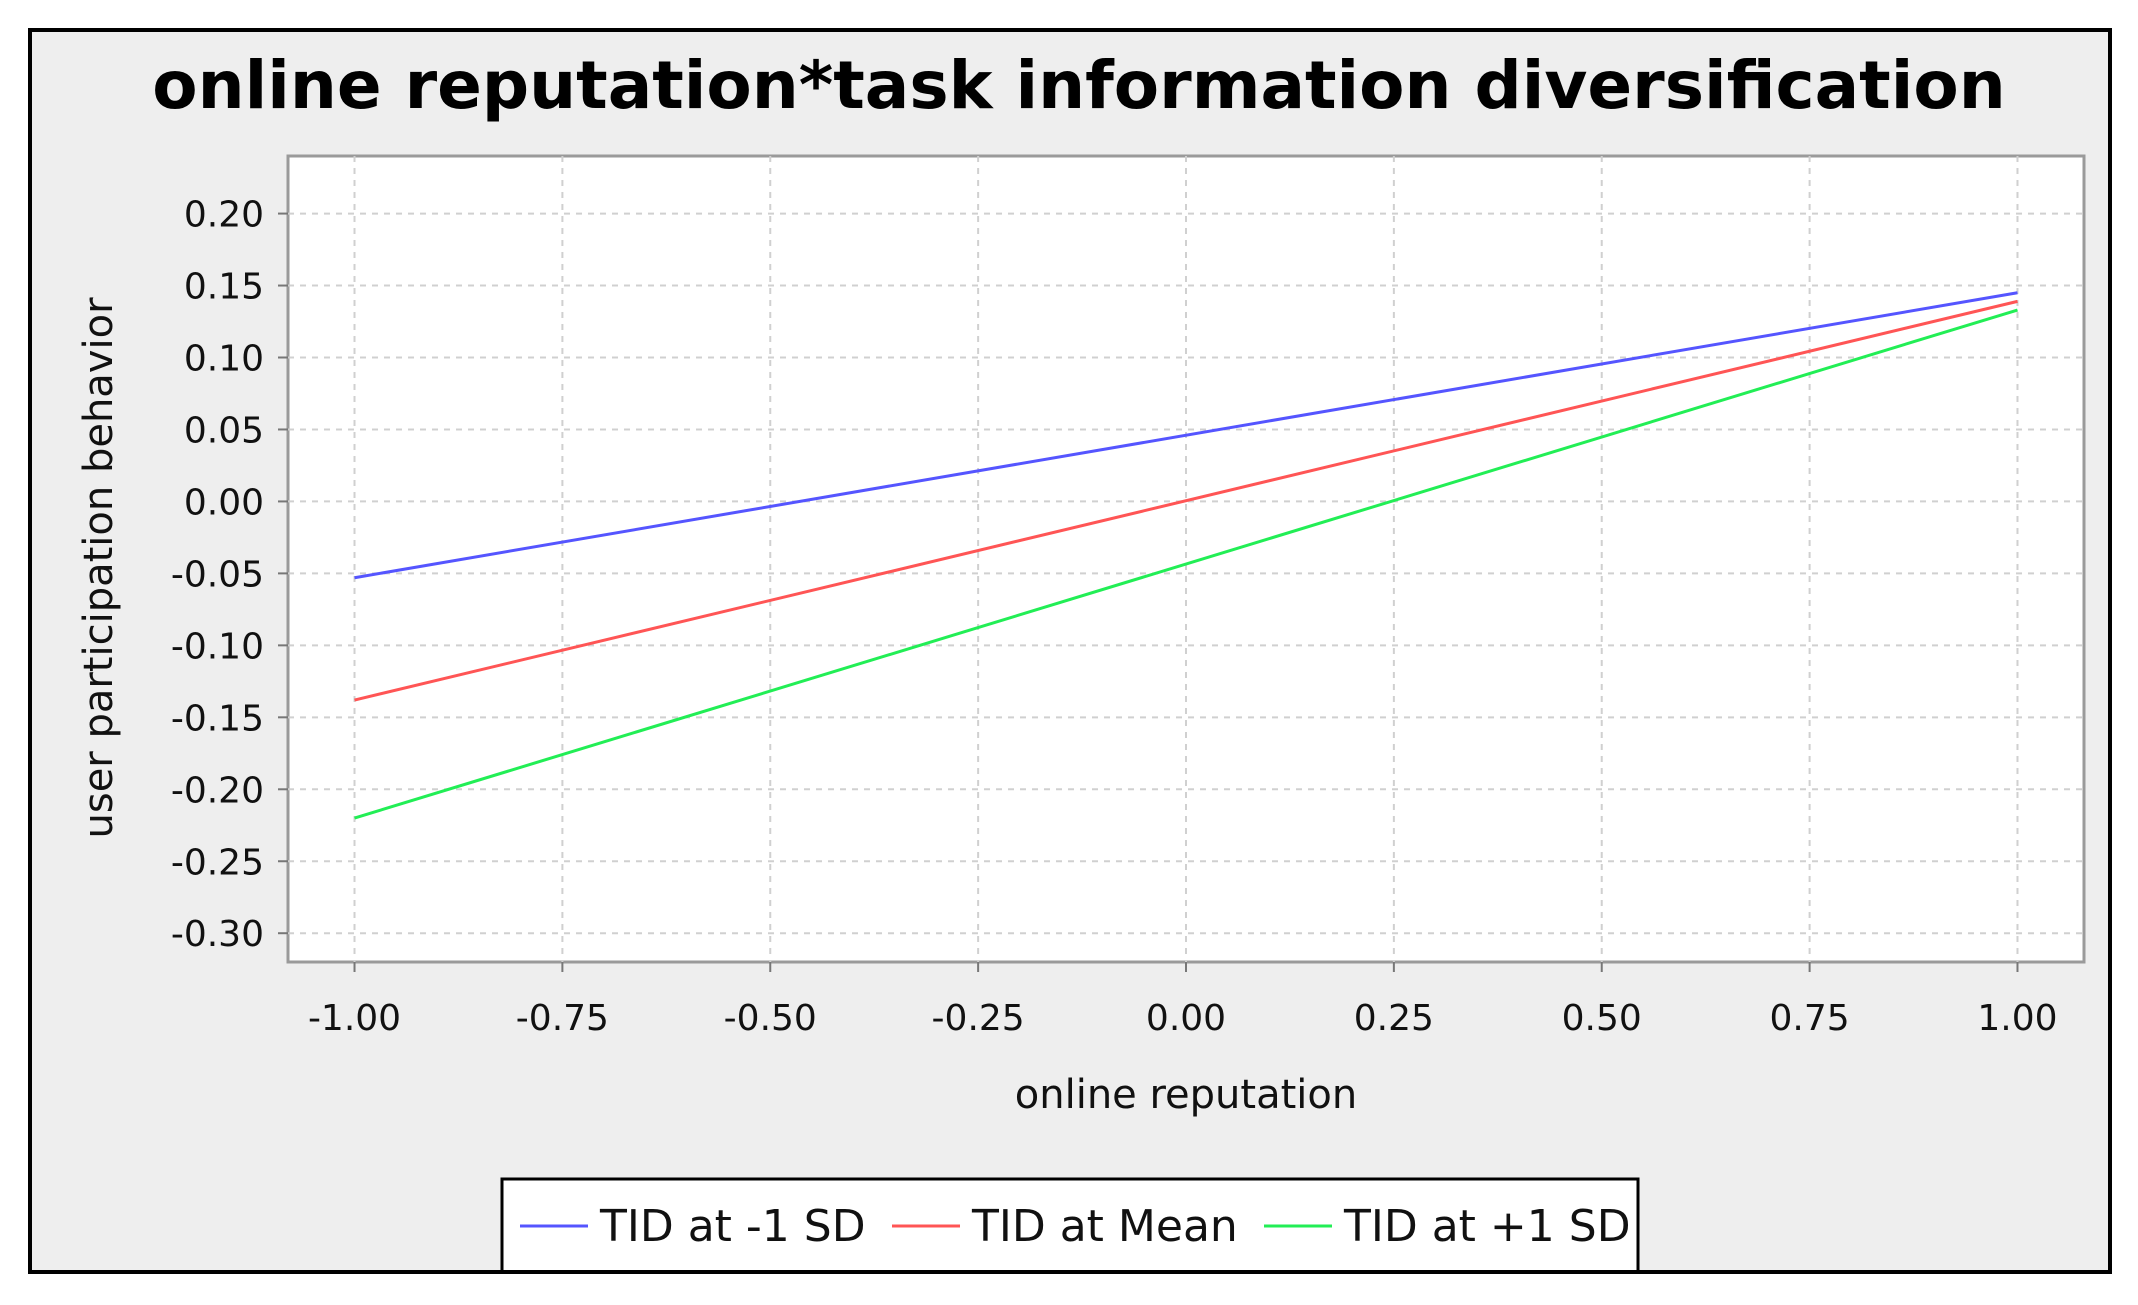 The image size is (2138, 1305). Describe the element at coordinates (978, 1018) in the screenshot. I see `x-tick-label: -0.25` at that location.